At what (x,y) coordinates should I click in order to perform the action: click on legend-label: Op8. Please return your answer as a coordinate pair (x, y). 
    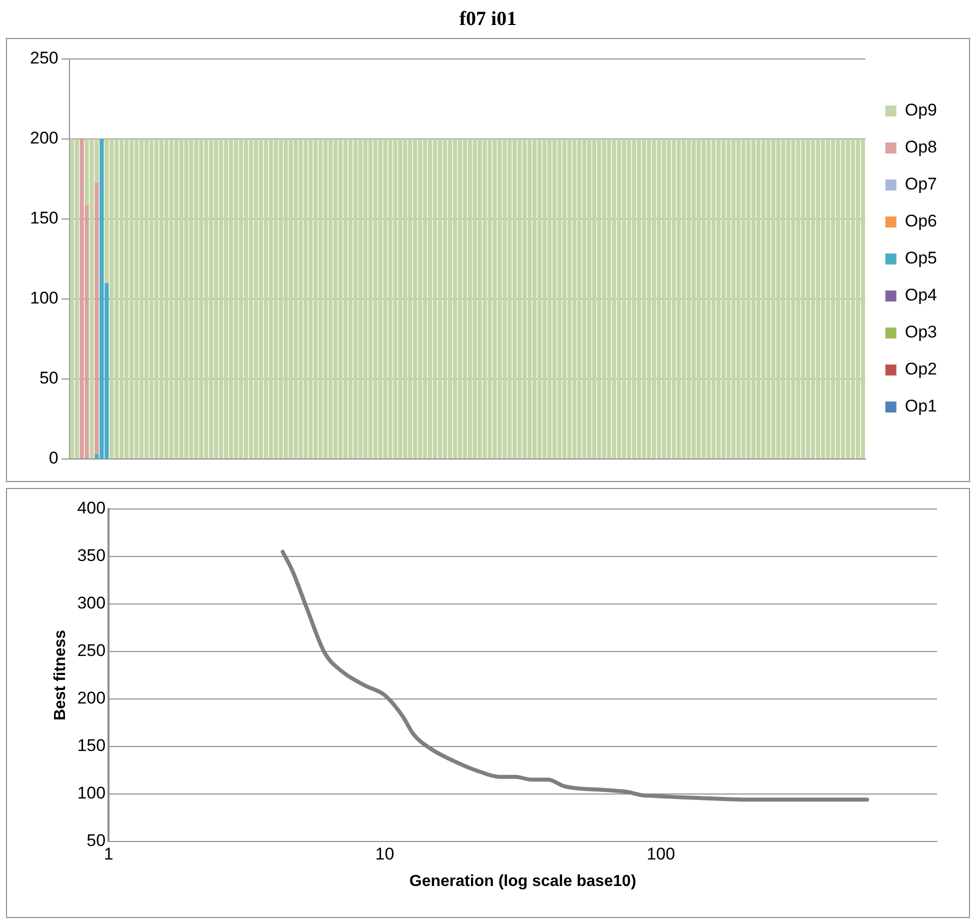
    Looking at the image, I should click on (921, 147).